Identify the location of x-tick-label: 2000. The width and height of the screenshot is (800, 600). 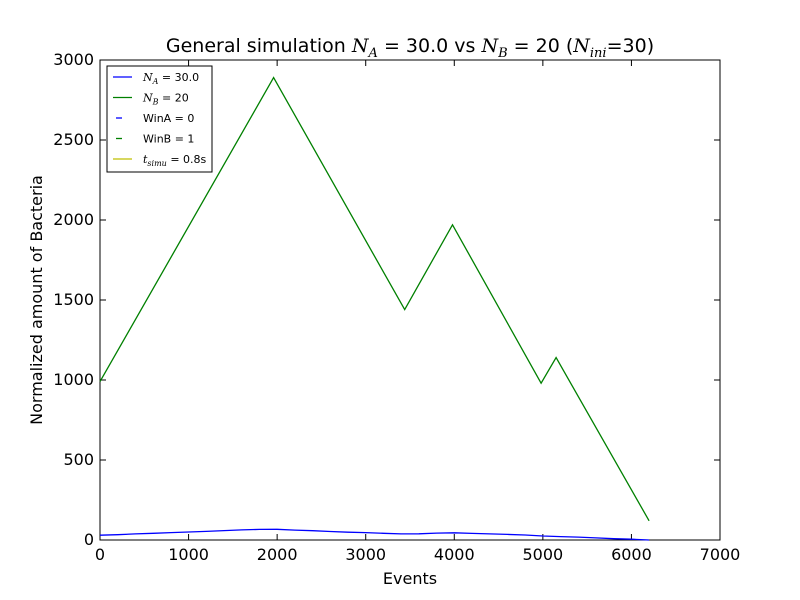
(277, 554).